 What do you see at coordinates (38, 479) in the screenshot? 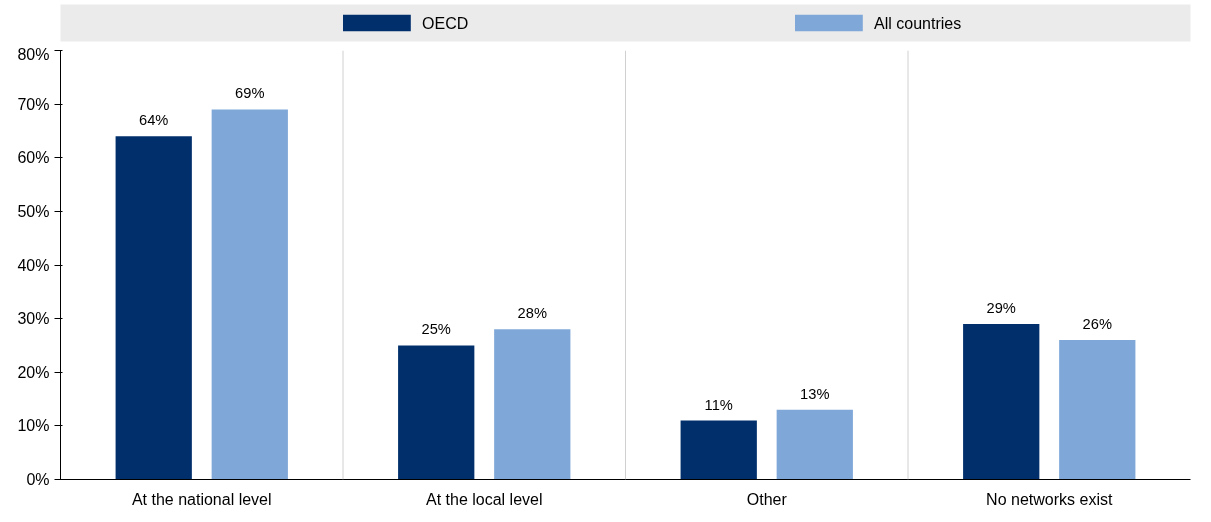
I see `y-tick-label: 0%` at bounding box center [38, 479].